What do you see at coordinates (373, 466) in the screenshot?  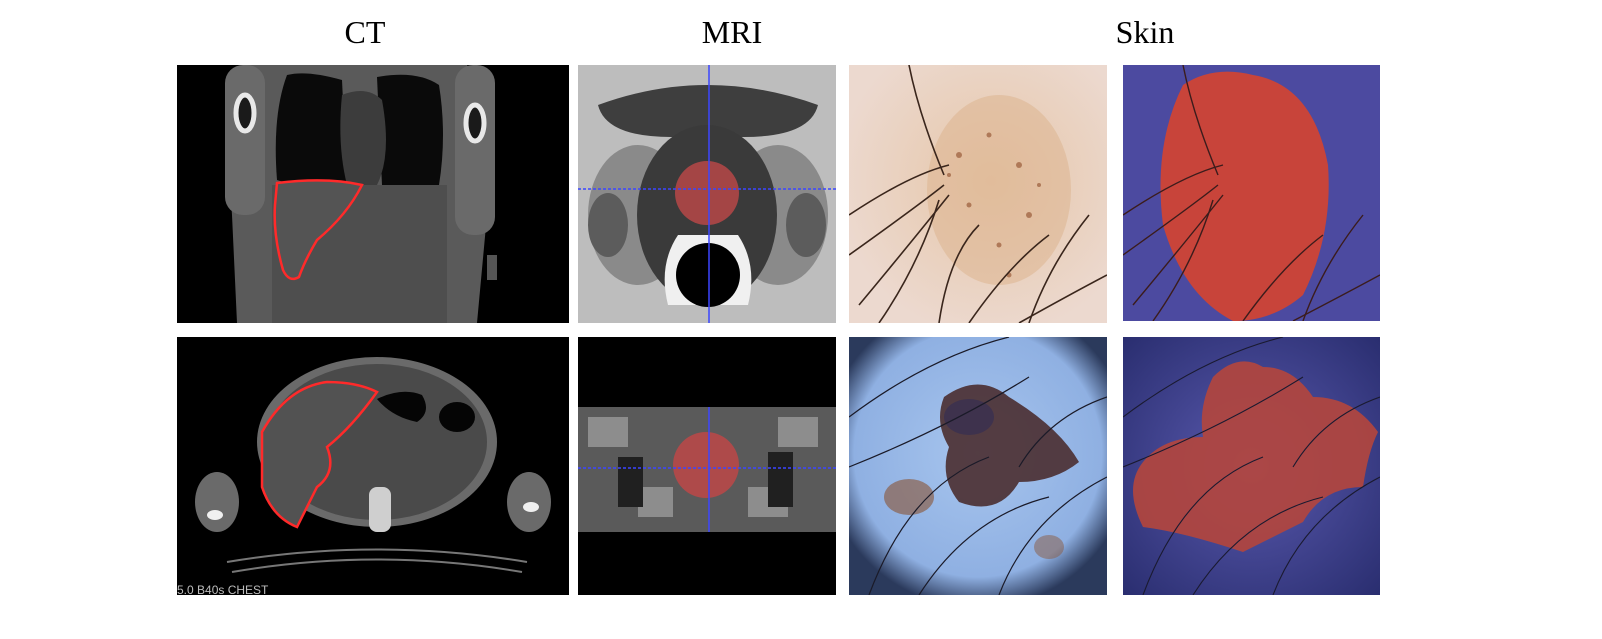 I see `ct-axial-image: 5.0 B40s CHEST` at bounding box center [373, 466].